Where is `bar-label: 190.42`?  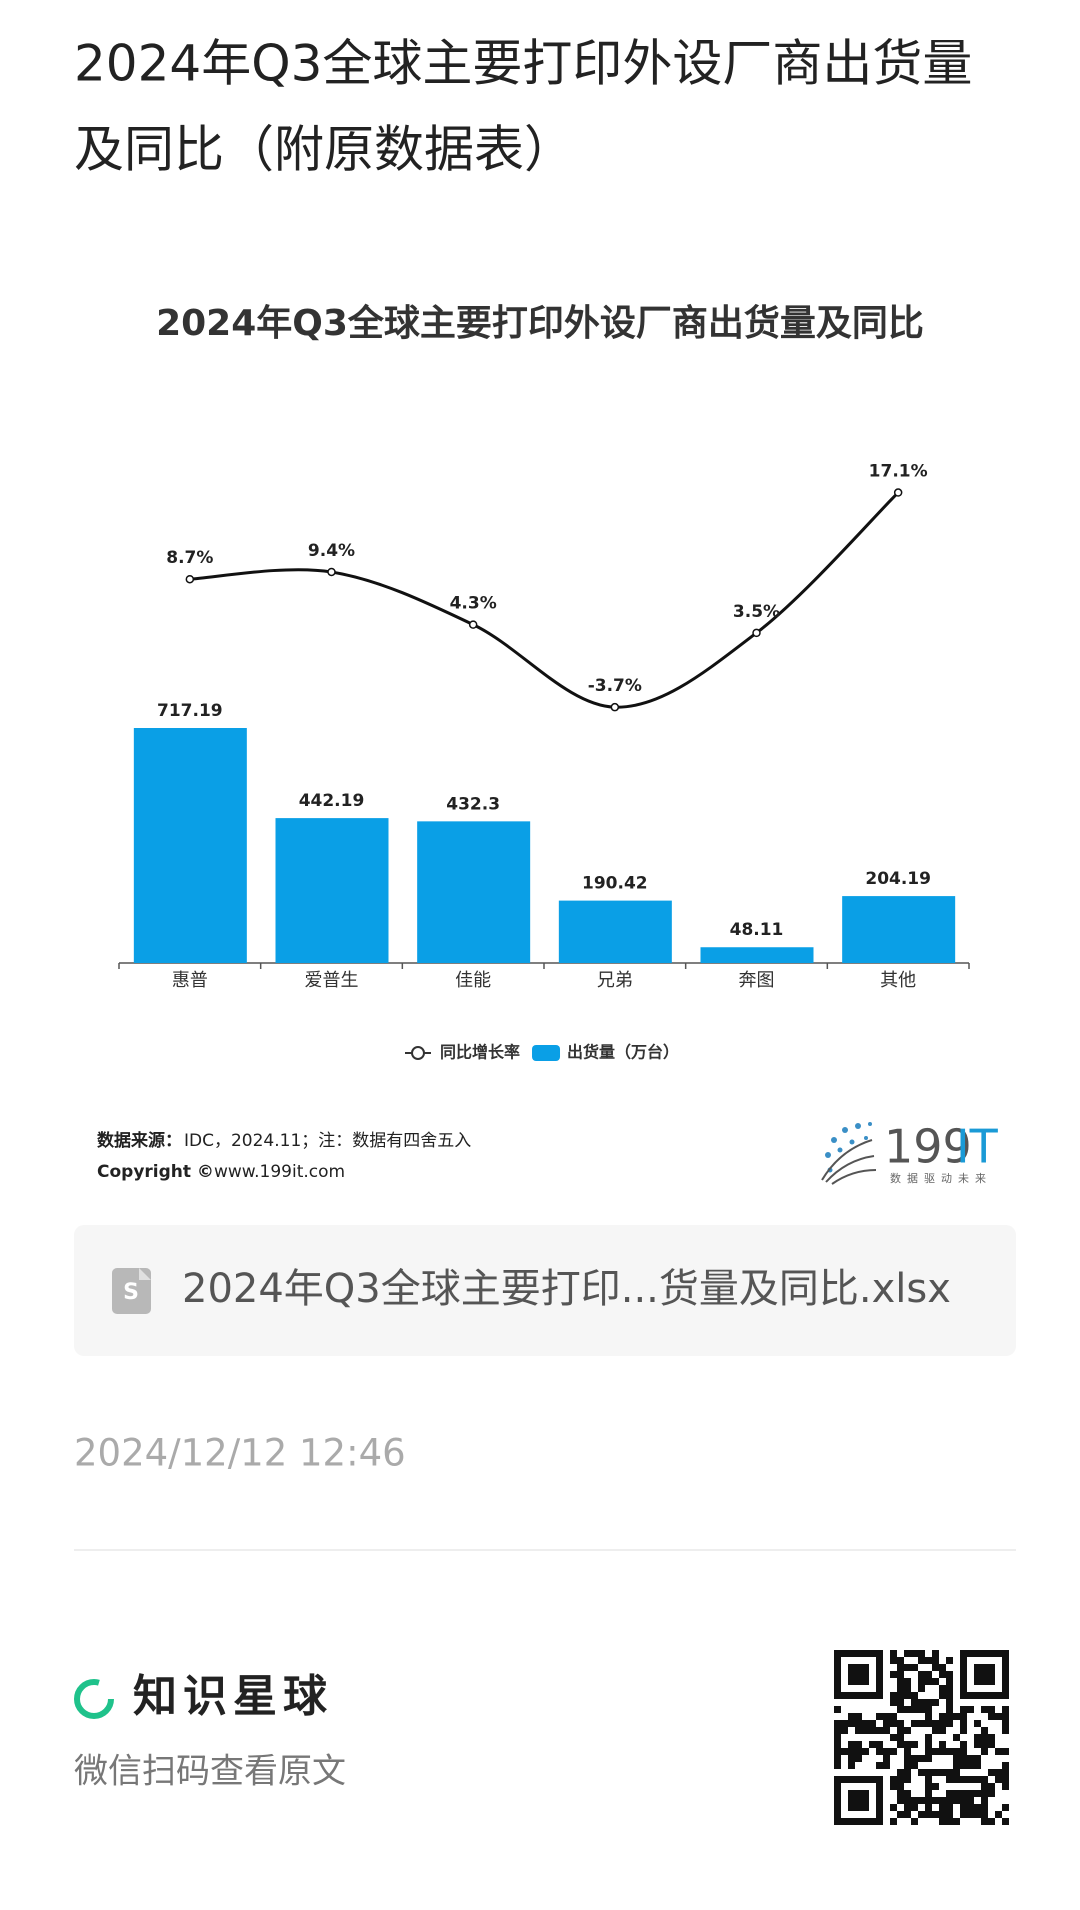
bar-label: 190.42 is located at coordinates (615, 884).